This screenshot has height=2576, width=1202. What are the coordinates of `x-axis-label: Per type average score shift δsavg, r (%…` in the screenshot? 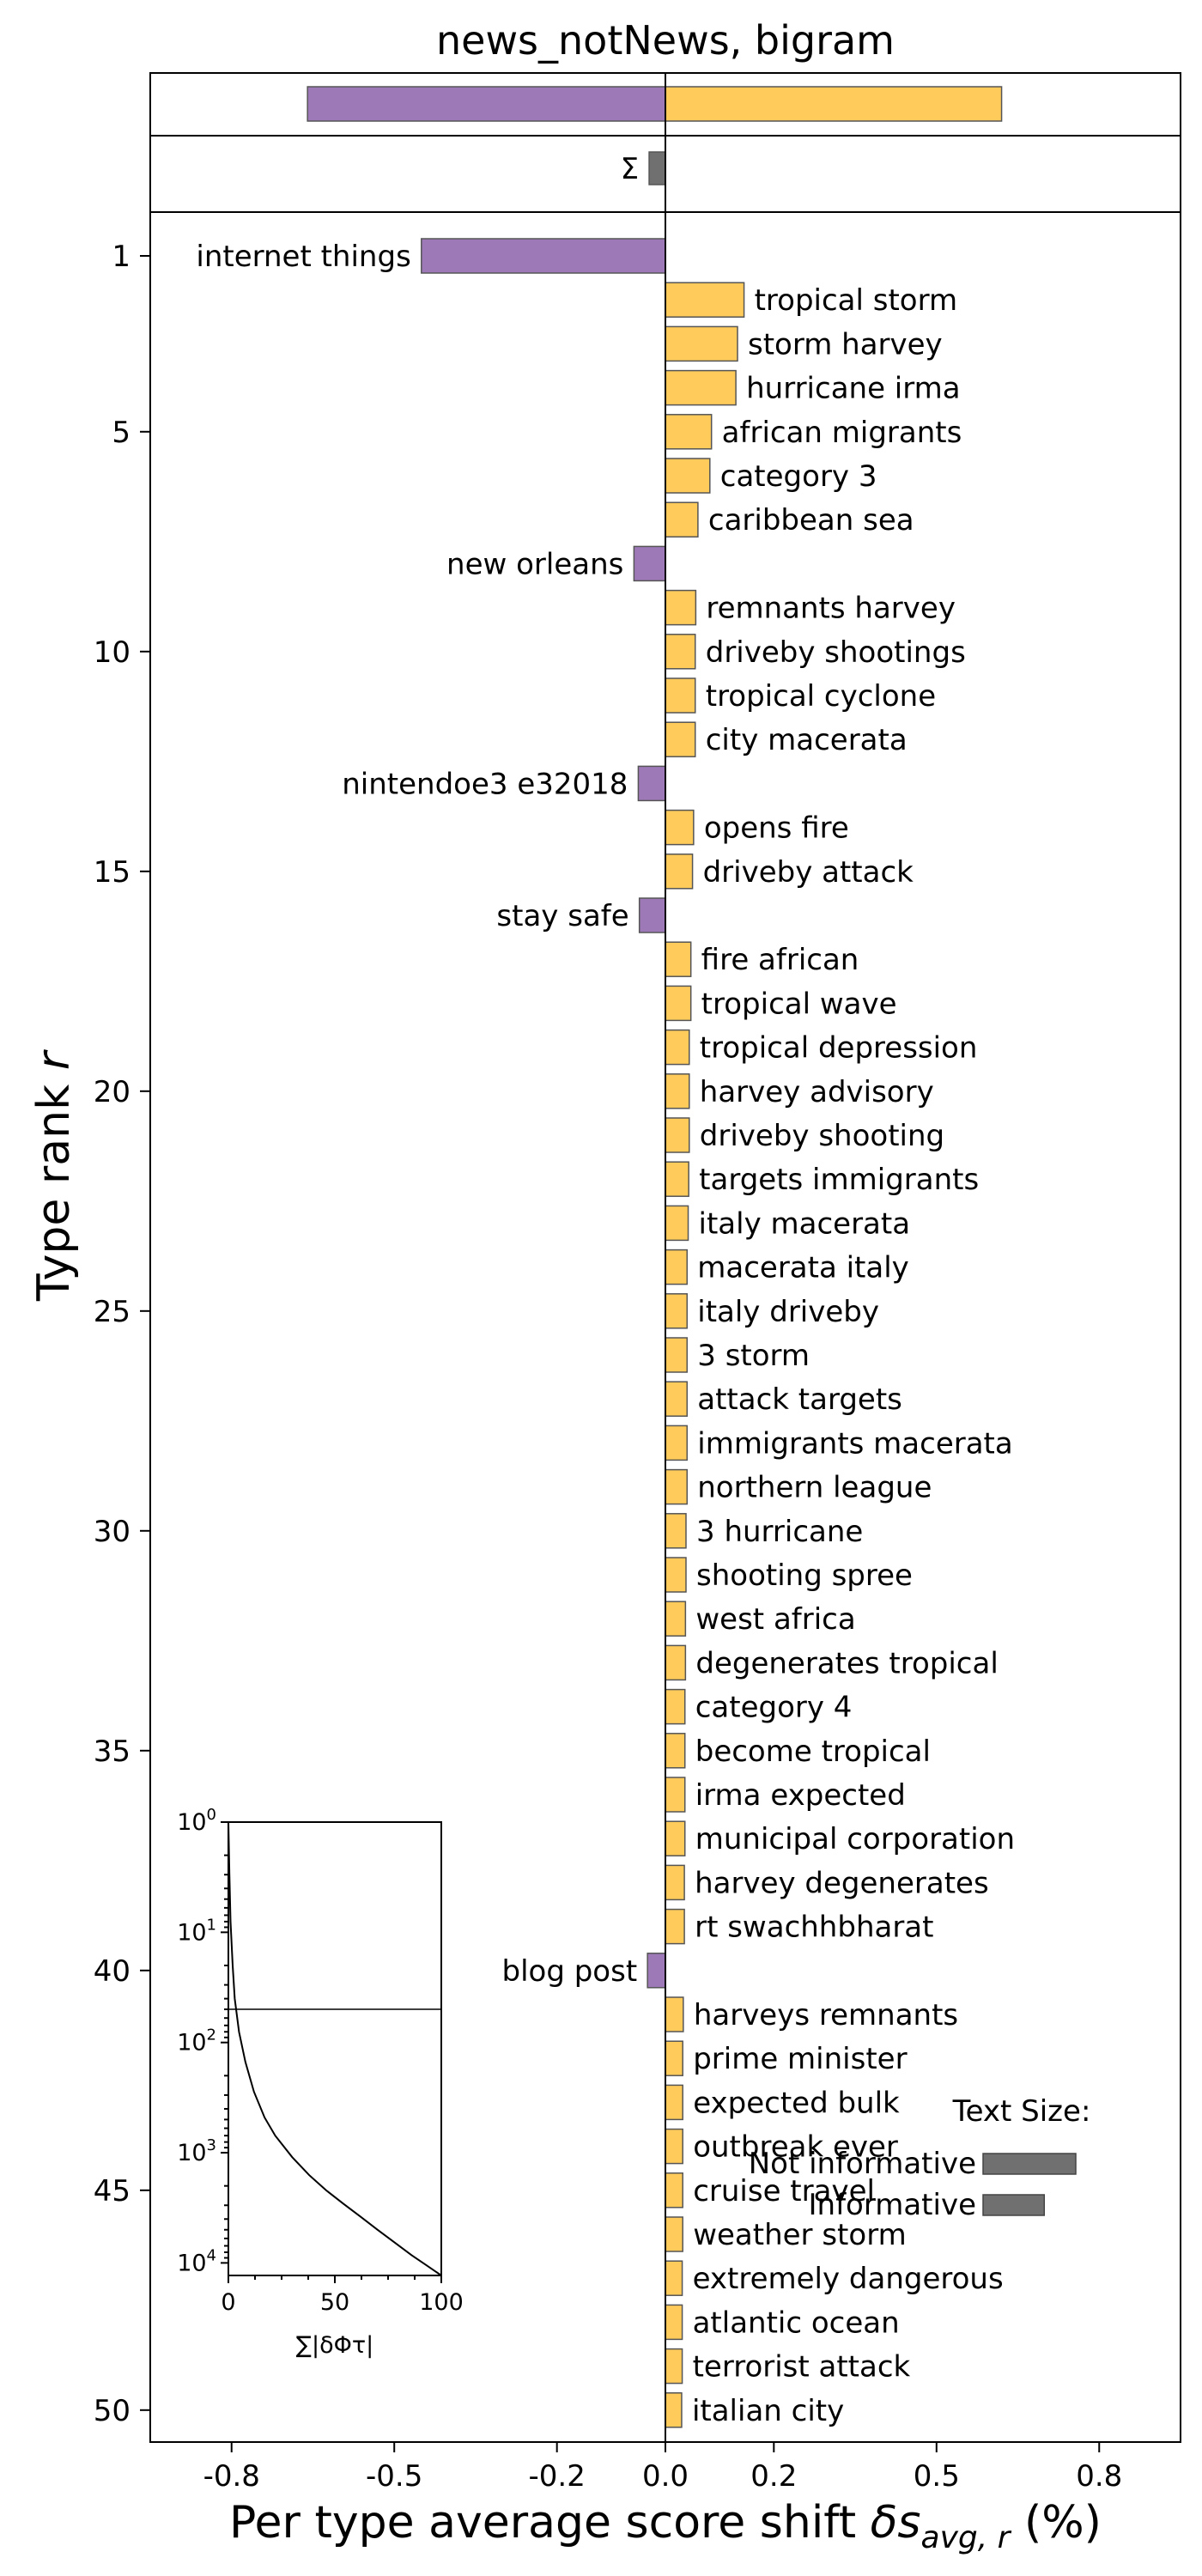 It's located at (665, 2526).